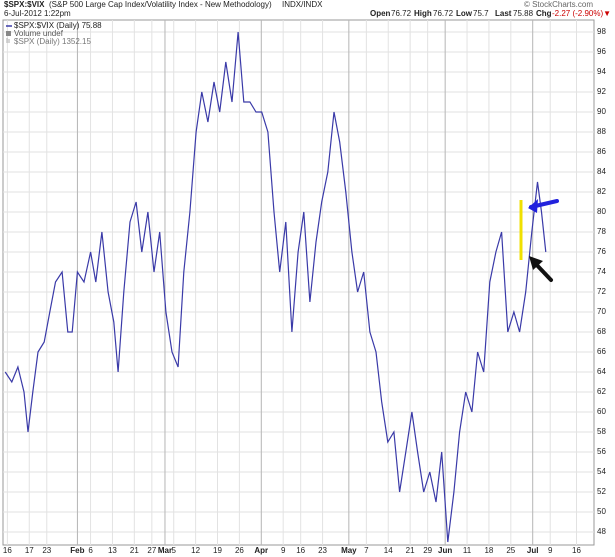 This screenshot has width=615, height=557. Describe the element at coordinates (37, 13) in the screenshot. I see `date: 6-Jul-2012 1:22pm` at that location.